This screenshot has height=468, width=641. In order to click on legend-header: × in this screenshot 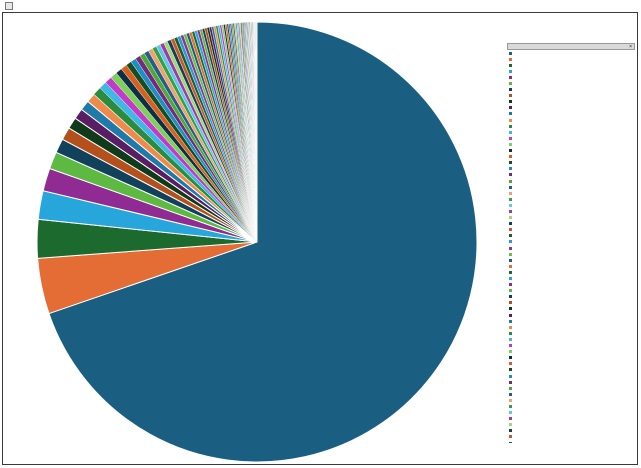, I will do `click(571, 46)`.